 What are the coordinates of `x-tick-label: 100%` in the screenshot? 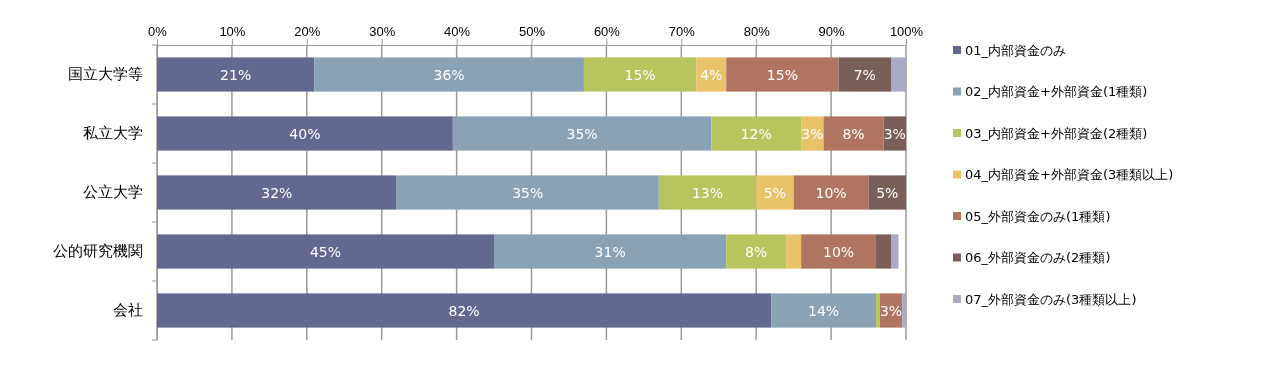 It's located at (906, 31).